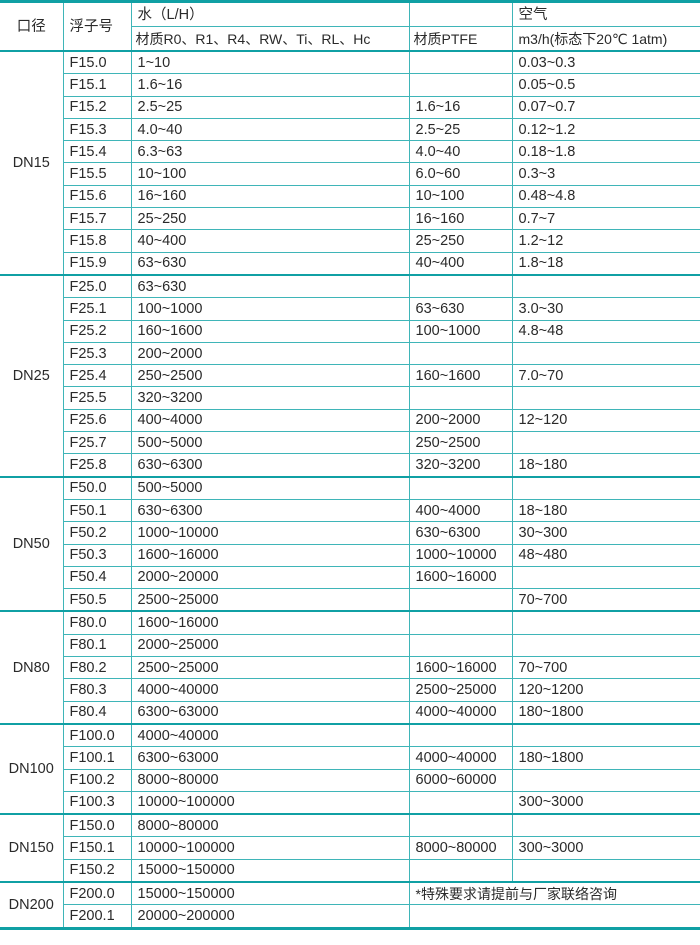 The image size is (700, 945). Describe the element at coordinates (97, 286) in the screenshot. I see `float-id: F25.0` at that location.